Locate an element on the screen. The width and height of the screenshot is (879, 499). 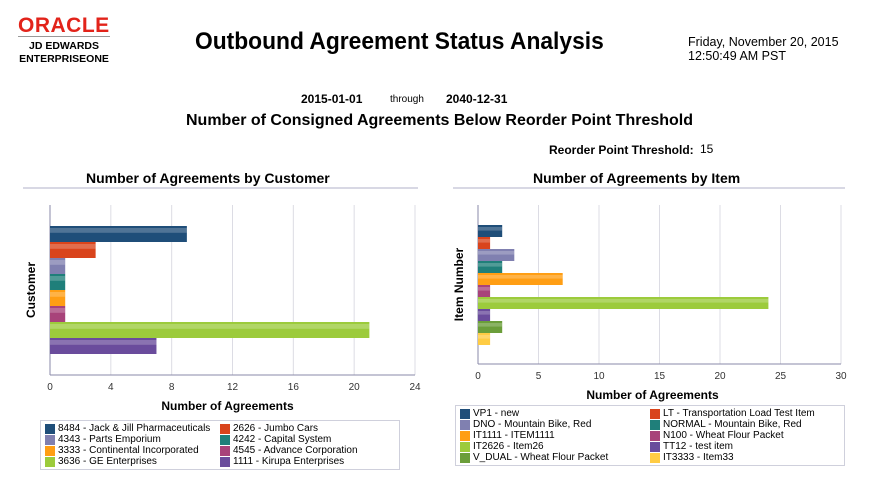
legend-label: 4545 - Advance Corporation is located at coordinates (295, 450).